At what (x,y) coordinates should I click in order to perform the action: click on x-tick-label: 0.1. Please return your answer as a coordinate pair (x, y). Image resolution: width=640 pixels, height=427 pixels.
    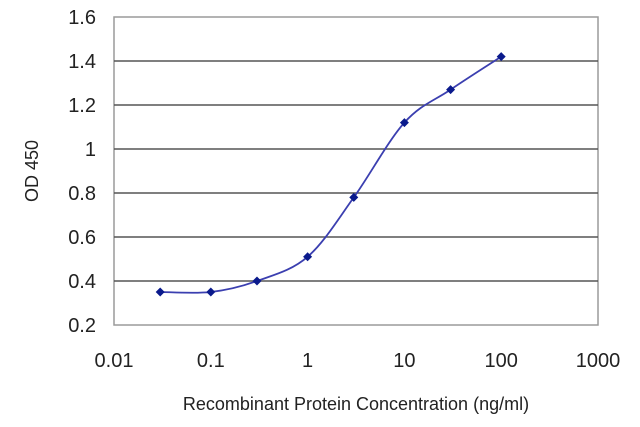
    Looking at the image, I should click on (211, 361).